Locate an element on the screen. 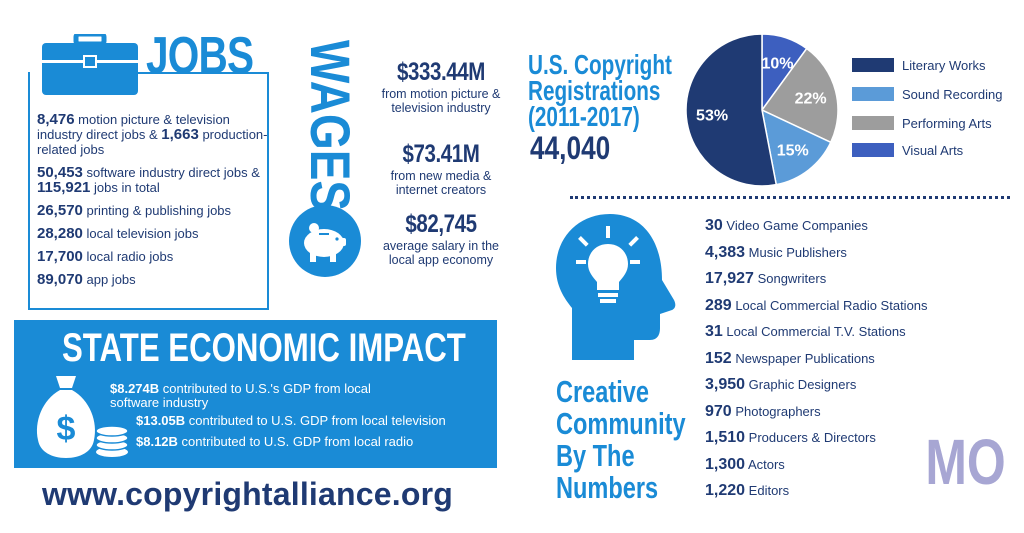 The height and width of the screenshot is (533, 1024). legend-label: Performing Arts is located at coordinates (947, 123).